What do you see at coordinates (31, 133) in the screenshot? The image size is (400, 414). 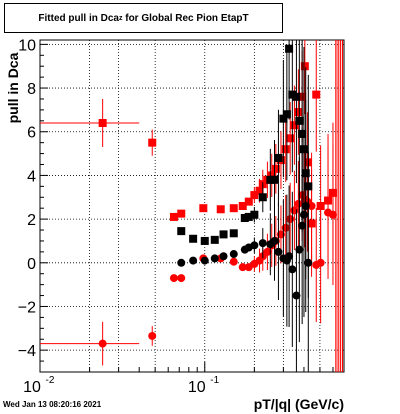 I see `y-tick-label: 6` at bounding box center [31, 133].